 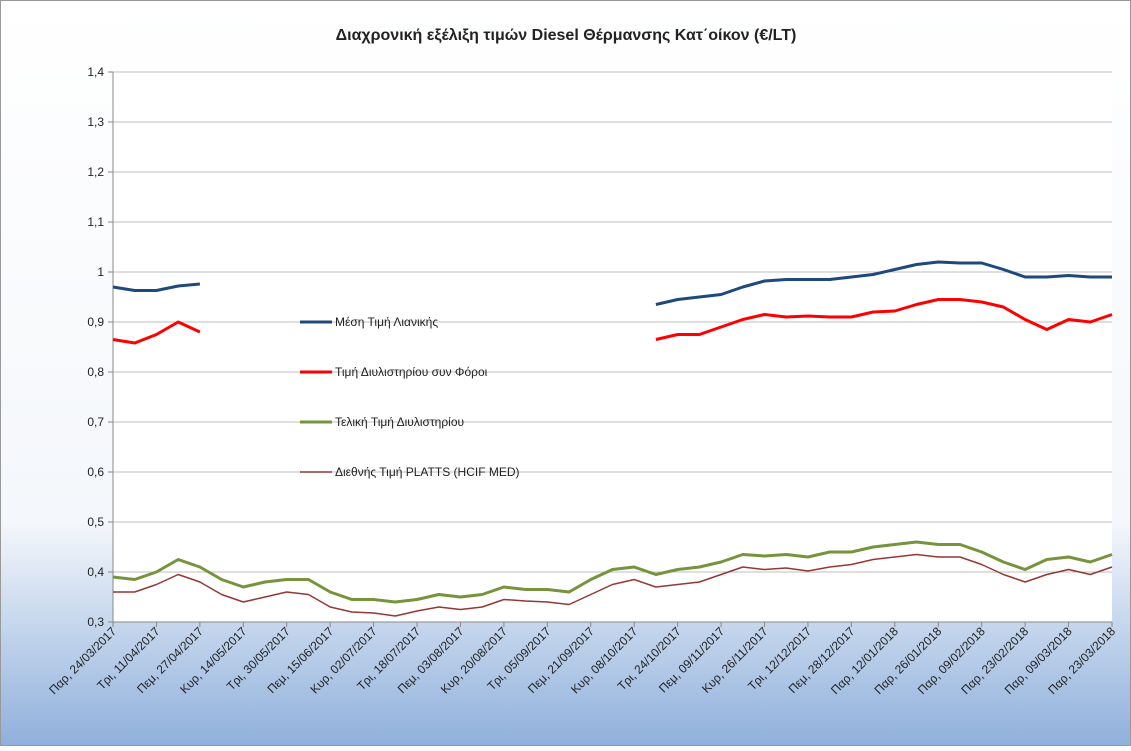 What do you see at coordinates (95, 522) in the screenshot?
I see `y-tick-label: 0,5` at bounding box center [95, 522].